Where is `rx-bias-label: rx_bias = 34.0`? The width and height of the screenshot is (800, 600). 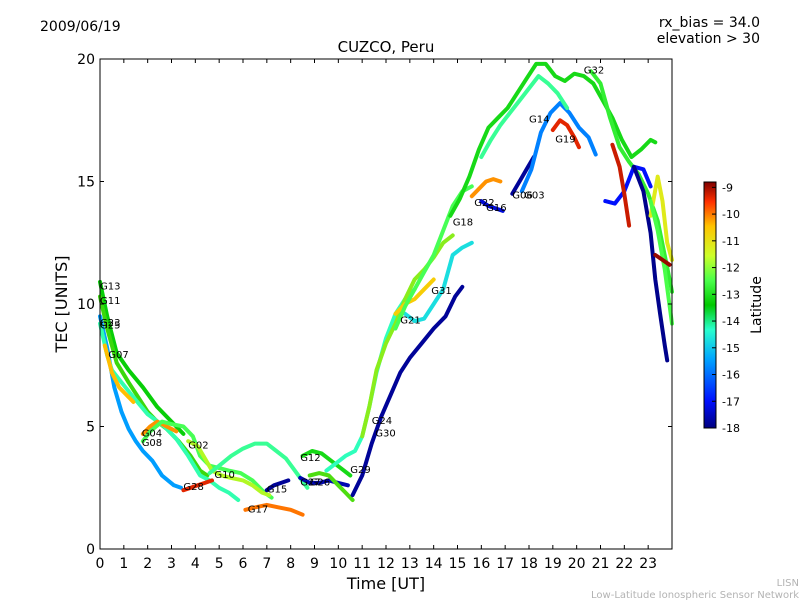 rx-bias-label: rx_bias = 34.0 is located at coordinates (709, 23).